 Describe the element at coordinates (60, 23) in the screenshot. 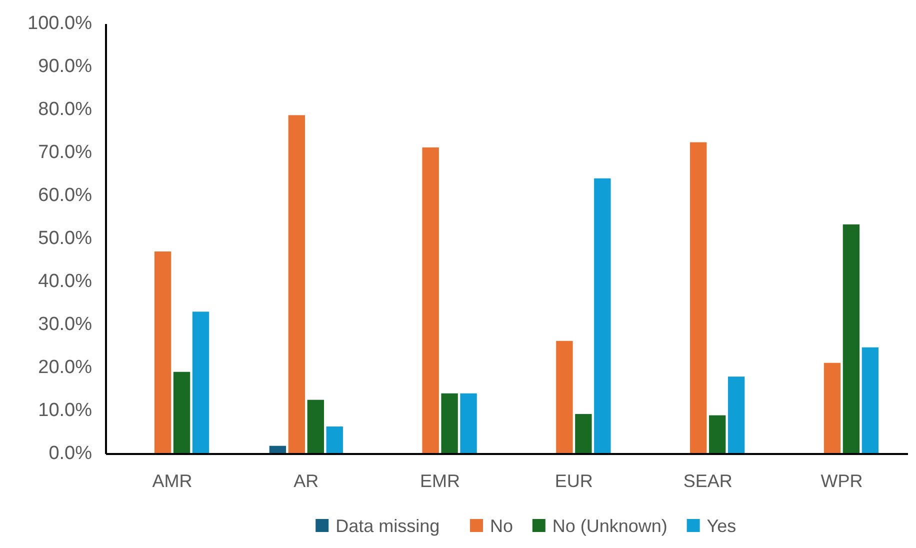

I see `y-tick-label: 100.0%` at that location.